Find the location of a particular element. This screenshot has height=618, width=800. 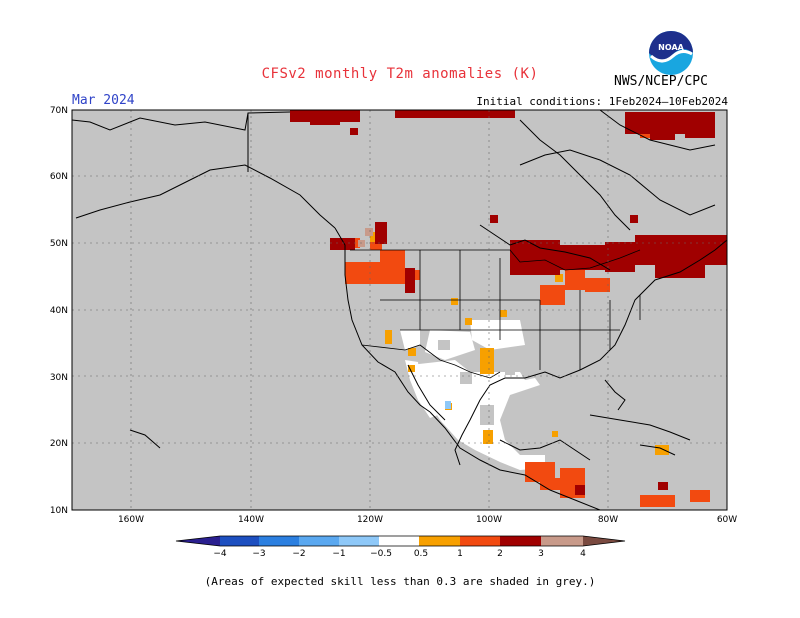

agency-label: NWS/NCEP/CPC is located at coordinates (661, 81).